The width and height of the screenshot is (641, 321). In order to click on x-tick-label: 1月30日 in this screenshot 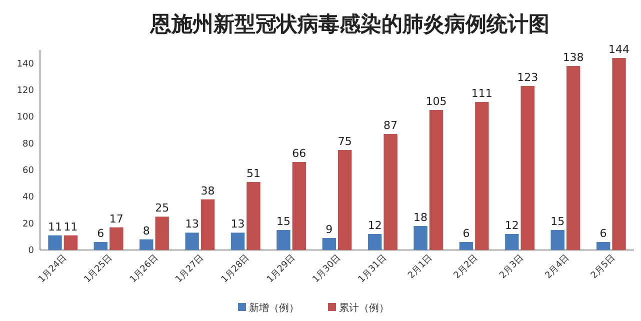, I will do `click(327, 269)`.